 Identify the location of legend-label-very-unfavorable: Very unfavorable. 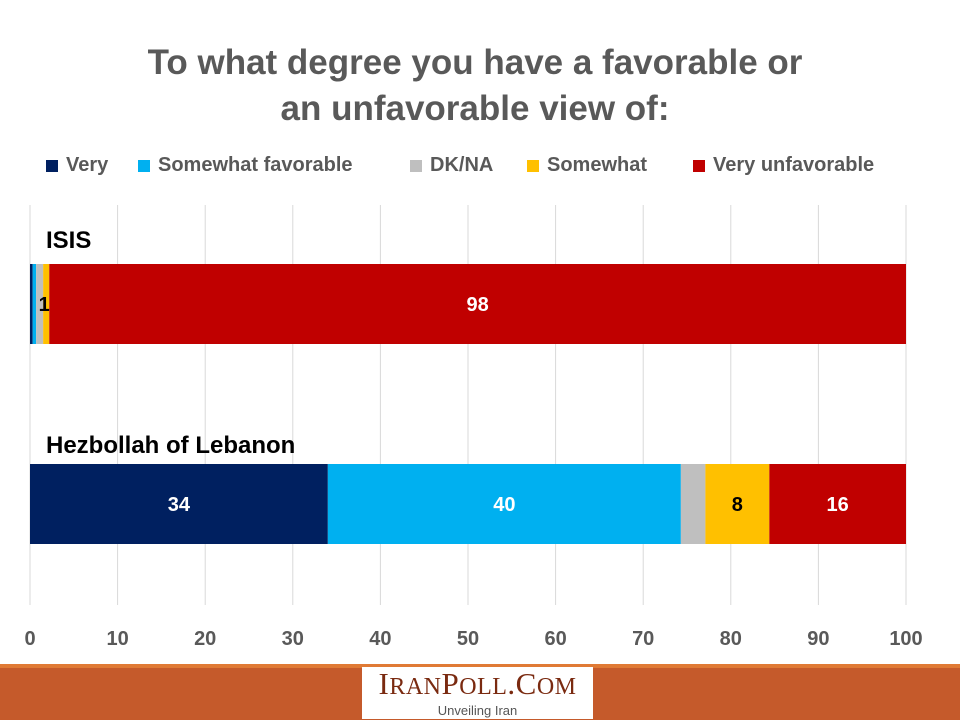
(794, 165).